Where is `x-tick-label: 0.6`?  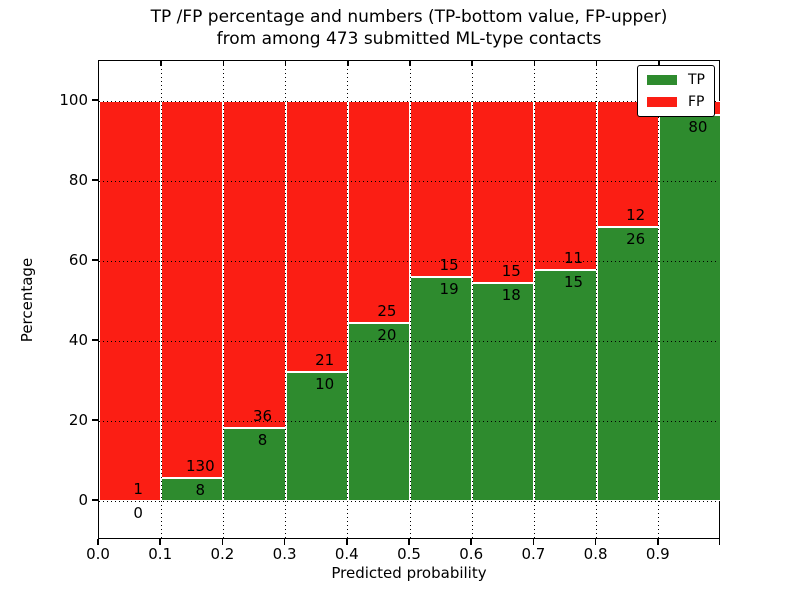
x-tick-label: 0.6 is located at coordinates (471, 554).